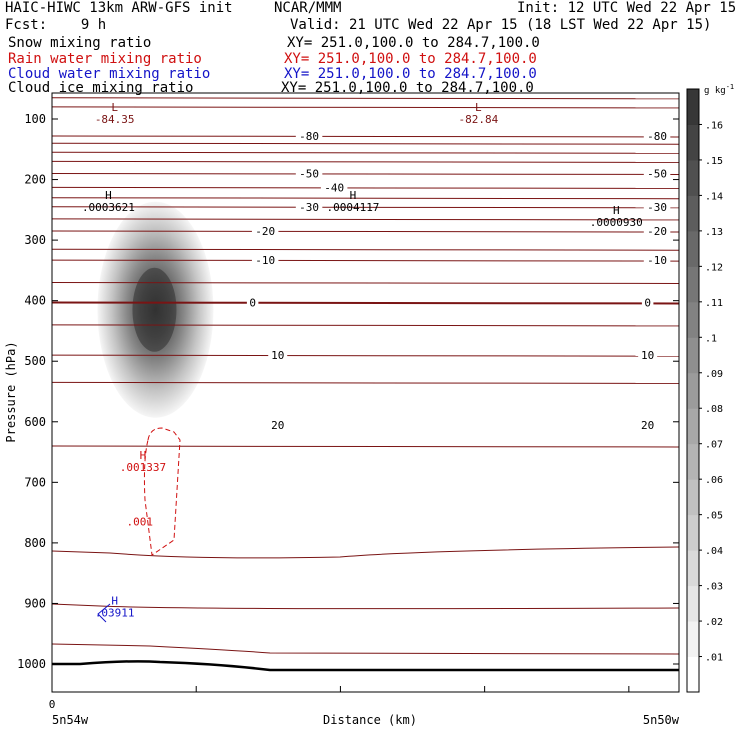 This screenshot has height=740, width=740. What do you see at coordinates (352, 207) in the screenshot?
I see `extremum-value-3: .0004117` at bounding box center [352, 207].